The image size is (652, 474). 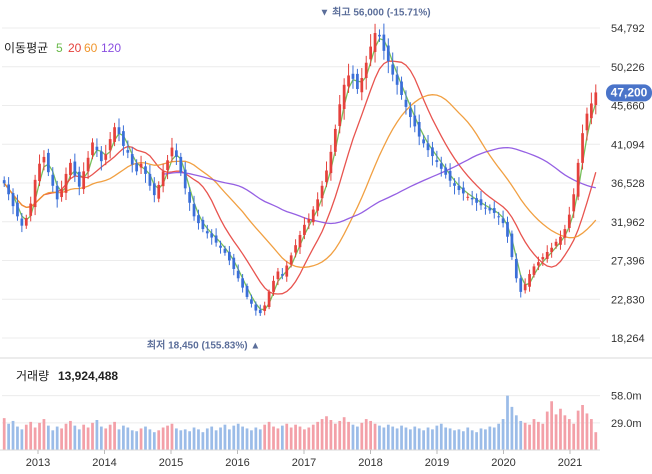 I want to click on x-tick-label: 2017, so click(x=304, y=463).